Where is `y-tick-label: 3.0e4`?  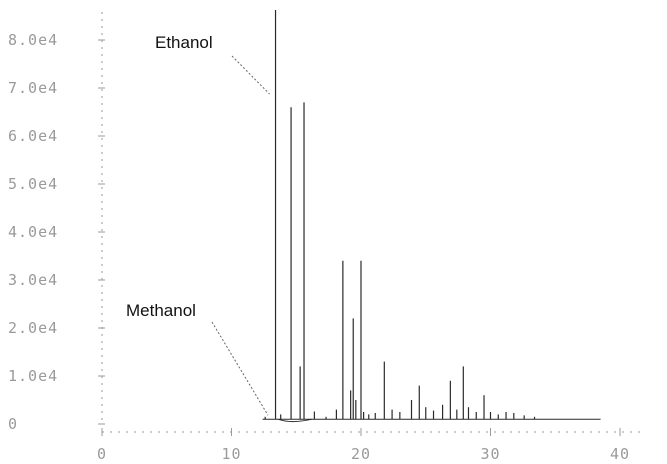
y-tick-label: 3.0e4 is located at coordinates (33, 280).